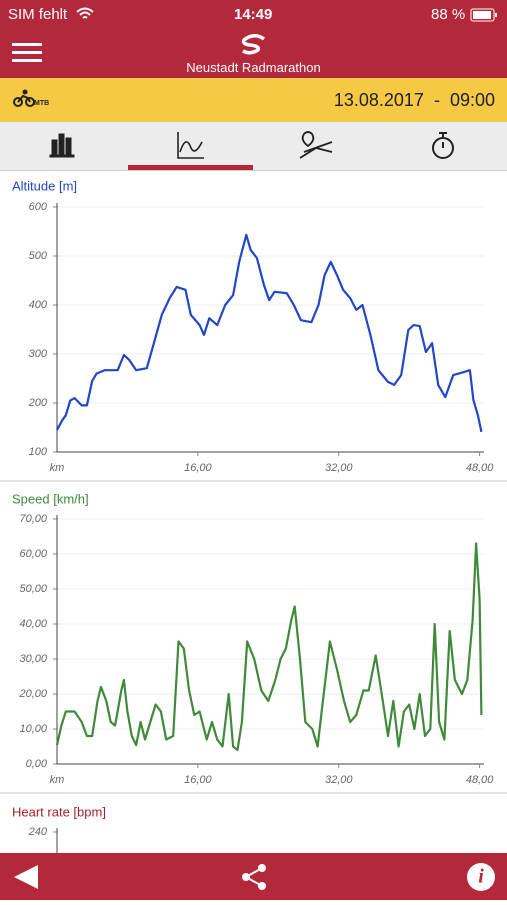  I want to click on y-tick-label: 0,00, so click(37, 764).